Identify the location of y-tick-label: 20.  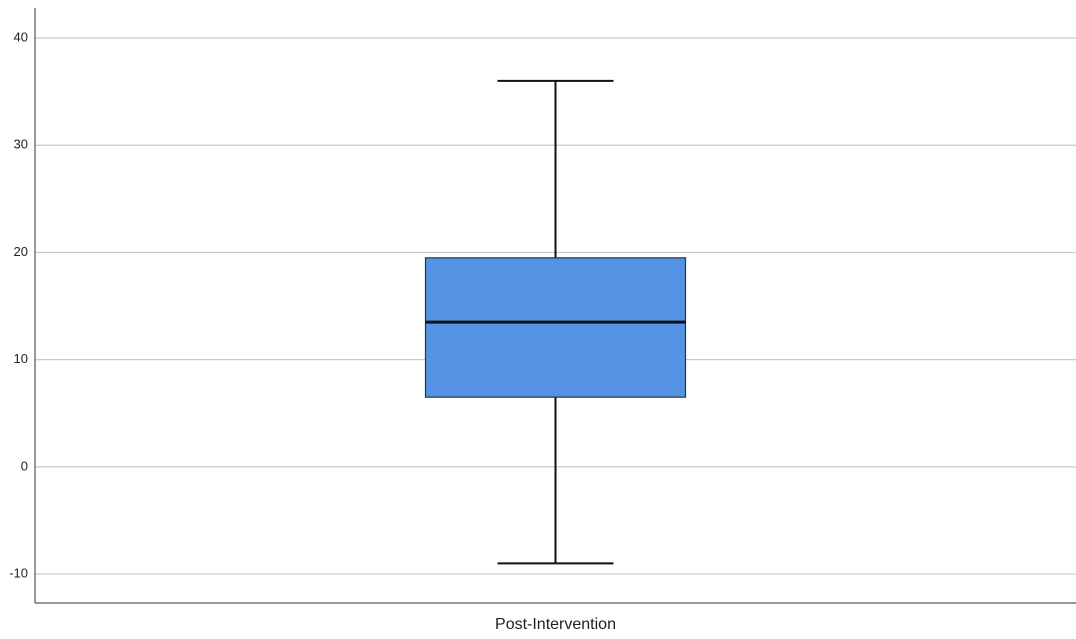
(21, 251).